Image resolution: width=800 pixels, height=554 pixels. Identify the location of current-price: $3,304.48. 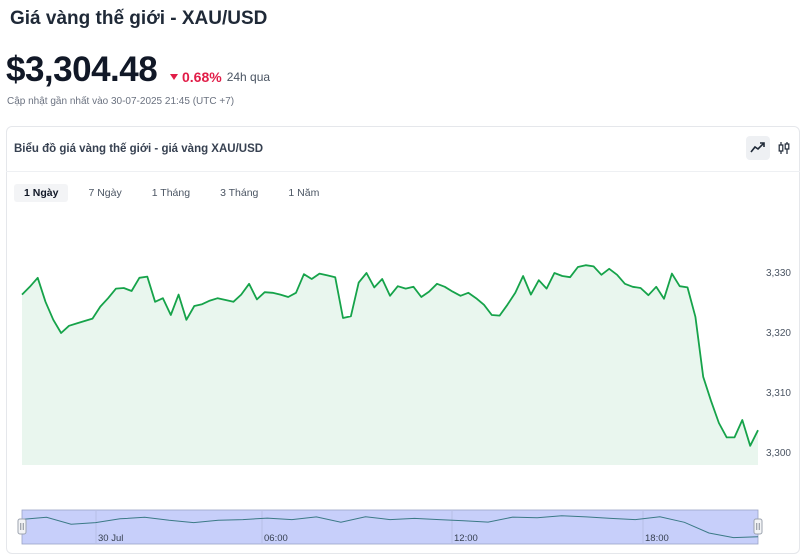
(82, 69).